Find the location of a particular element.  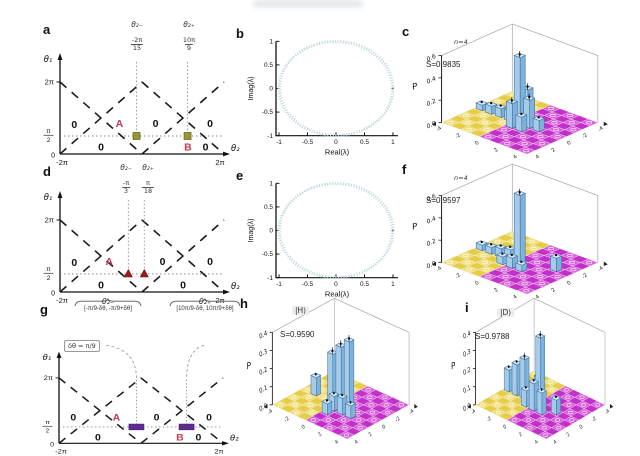

x-tick: -1 is located at coordinates (279, 142).